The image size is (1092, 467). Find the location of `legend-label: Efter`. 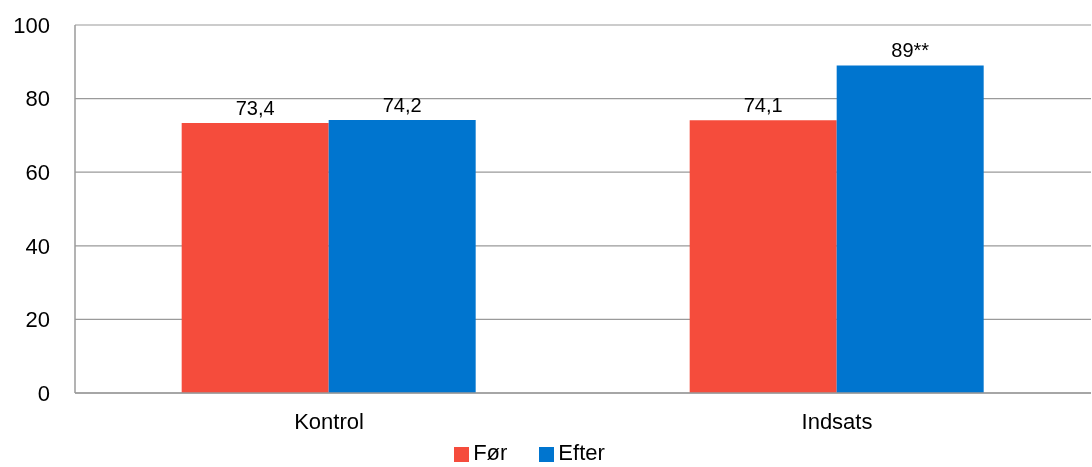

legend-label: Efter is located at coordinates (581, 452).